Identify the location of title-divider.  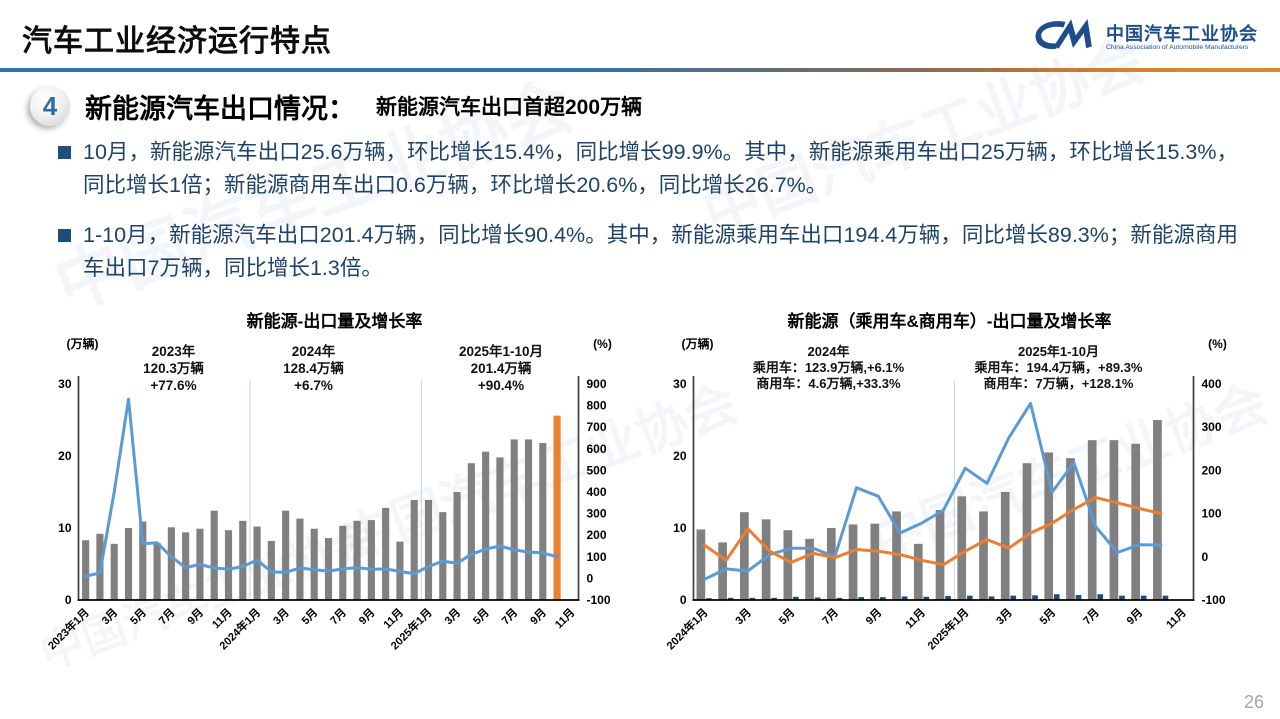
(640, 70).